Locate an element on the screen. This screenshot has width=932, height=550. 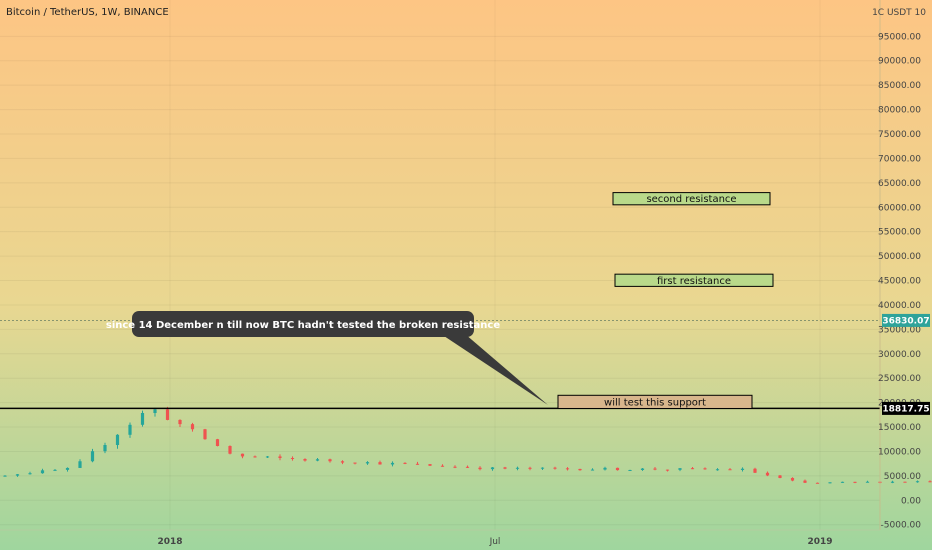
zone-support: will test this support is located at coordinates (655, 401).